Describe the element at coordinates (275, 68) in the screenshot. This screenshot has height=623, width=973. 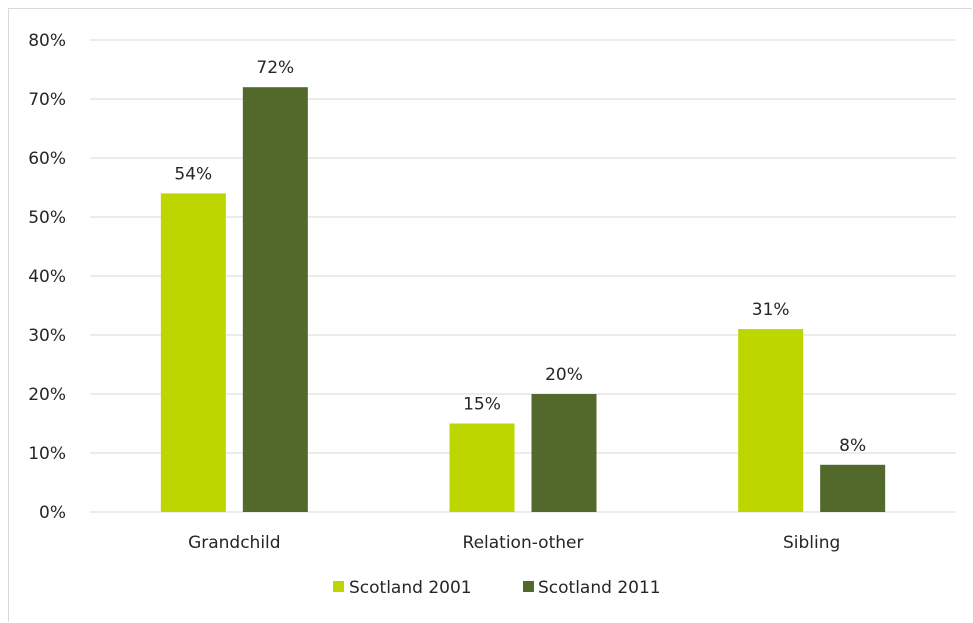
I see `data-label: 72%` at that location.